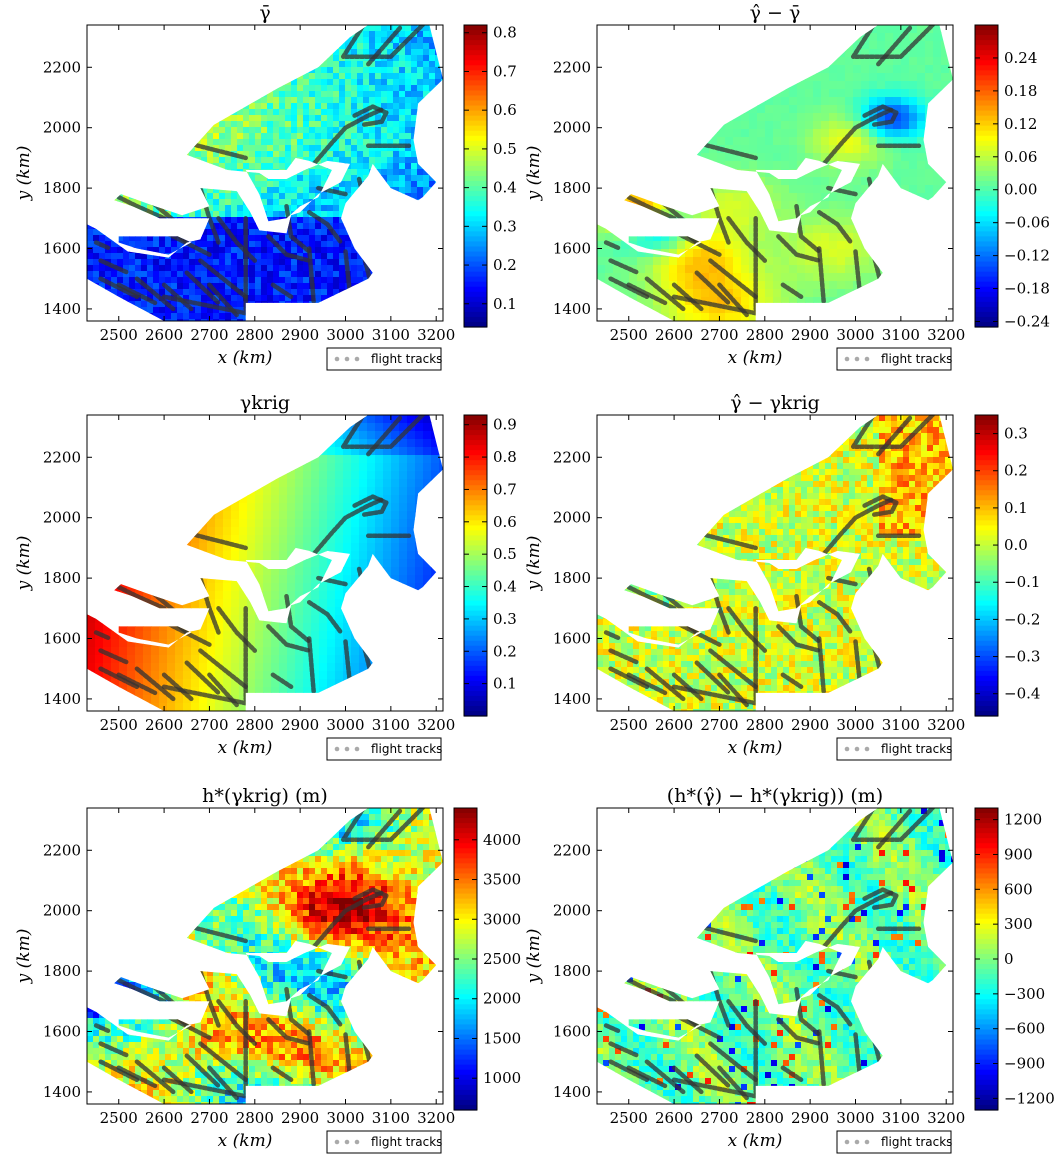 Image resolution: width=1057 pixels, height=1160 pixels. Describe the element at coordinates (1022, 619) in the screenshot. I see `colorbar-tick-label: −0.2` at that location.